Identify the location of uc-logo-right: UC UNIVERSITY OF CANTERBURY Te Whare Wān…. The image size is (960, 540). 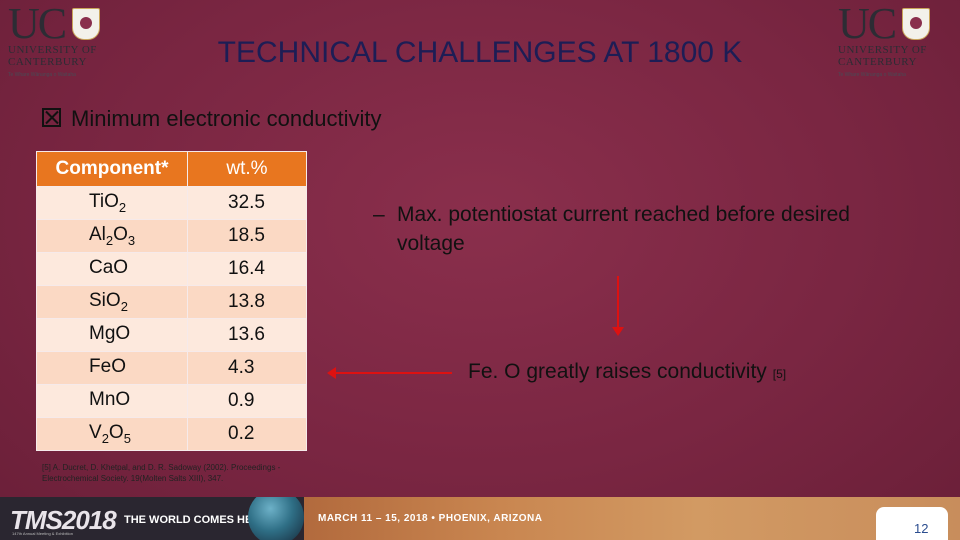
(892, 40).